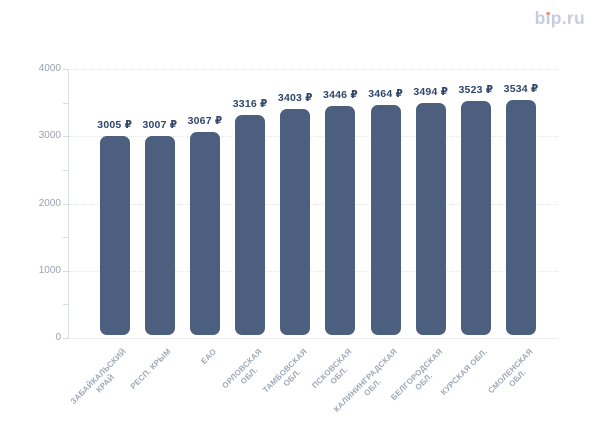 This screenshot has width=600, height=427. I want to click on bar-value-label: 3464 ₽, so click(385, 94).